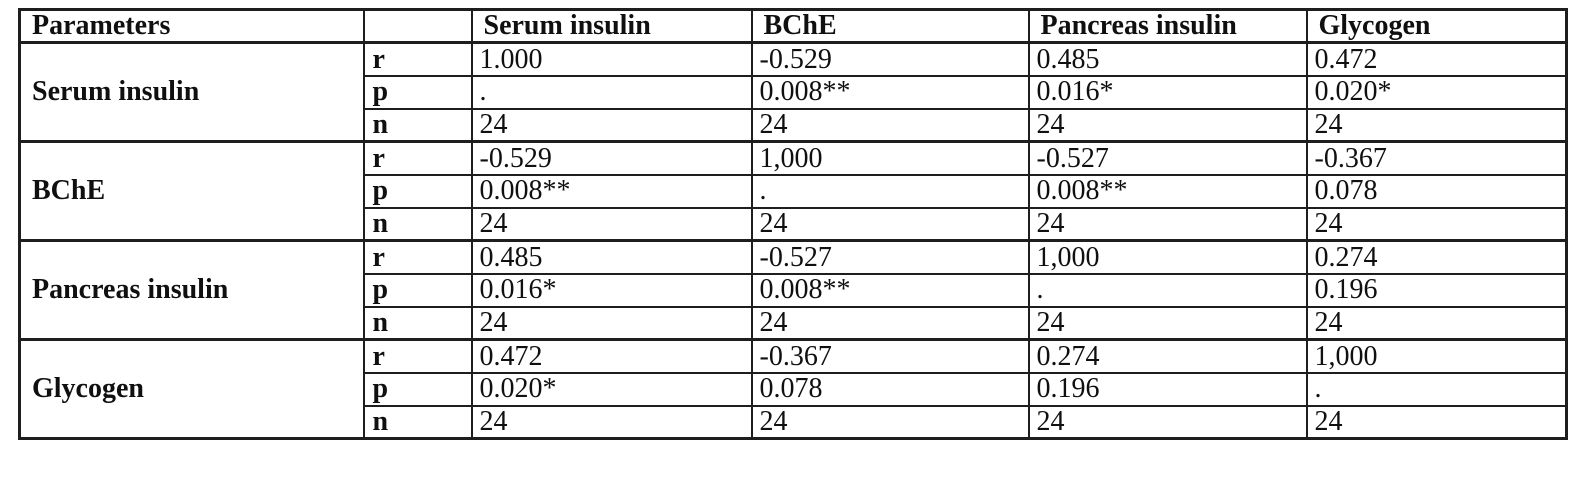 Image resolution: width=1572 pixels, height=493 pixels. I want to click on table-row: p . 0.008** 0.016* 0.020*, so click(794, 92).